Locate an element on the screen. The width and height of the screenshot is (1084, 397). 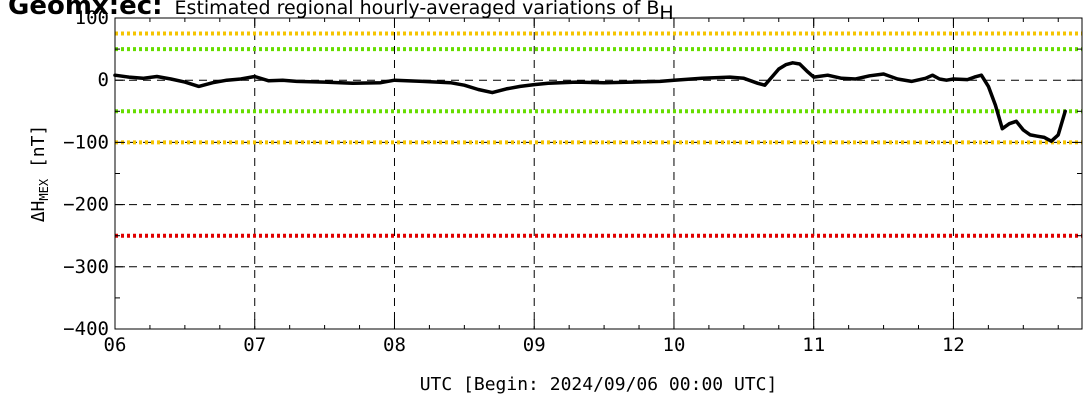
x-tick-label: 08 is located at coordinates (394, 345).